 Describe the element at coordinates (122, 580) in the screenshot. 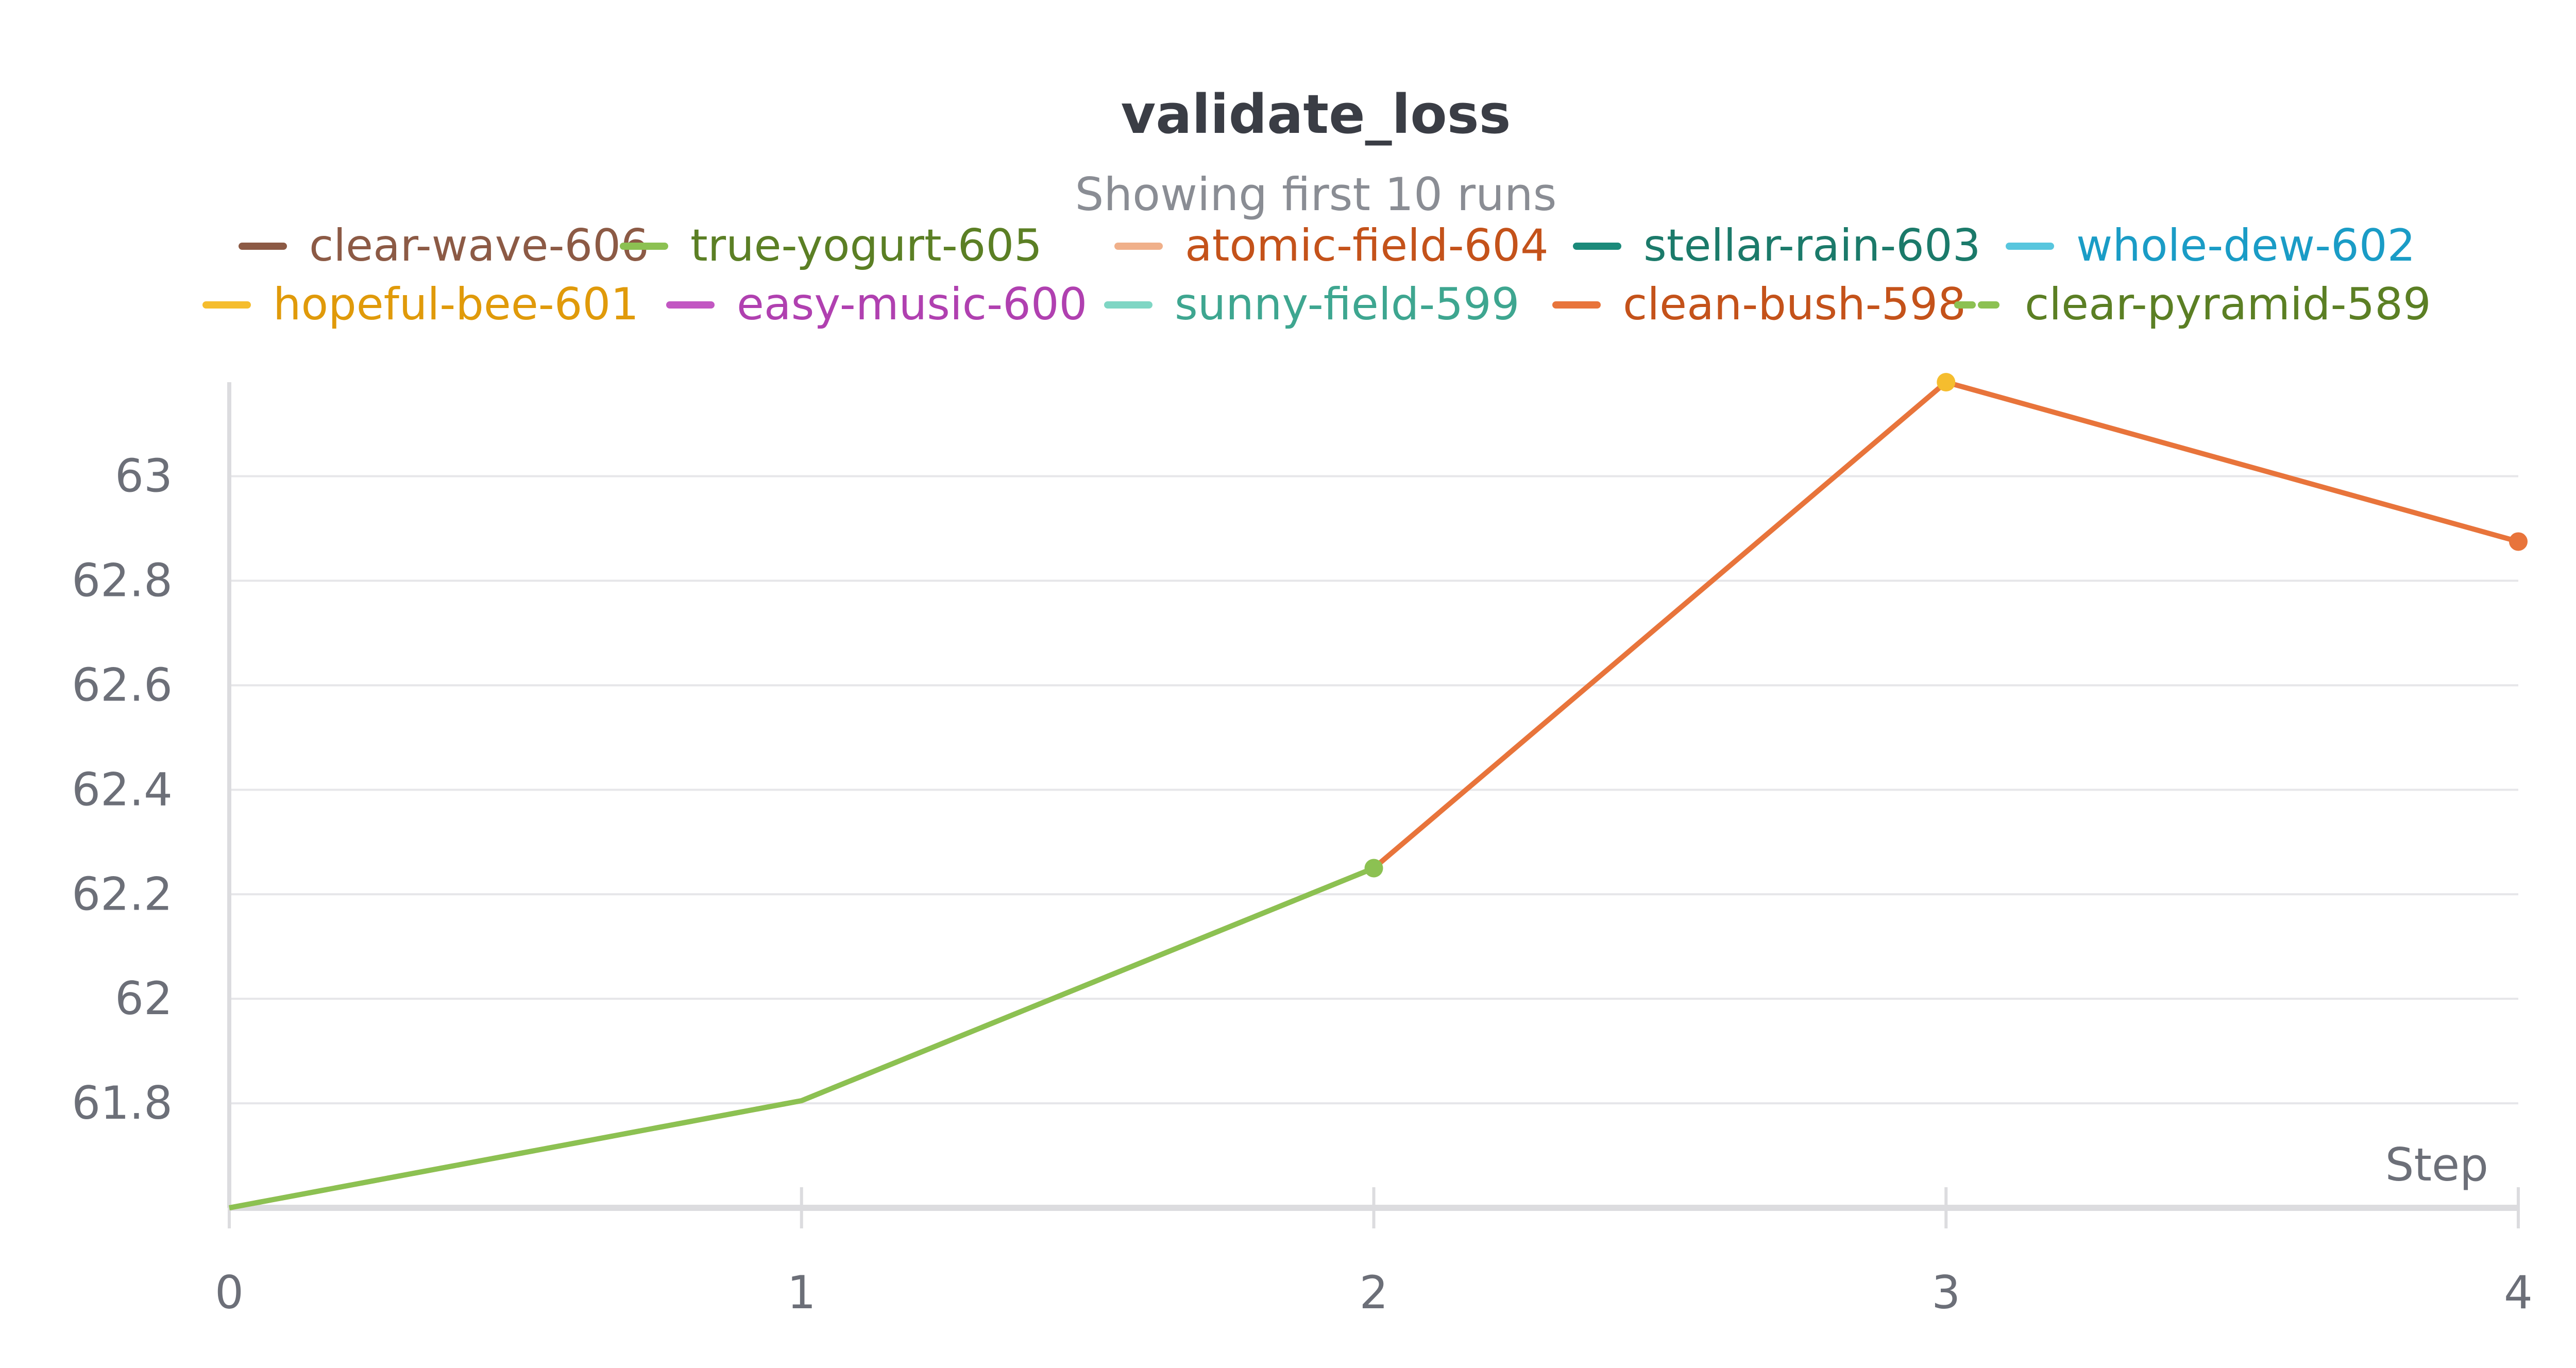

I see `y-tick-label: 62.8` at that location.